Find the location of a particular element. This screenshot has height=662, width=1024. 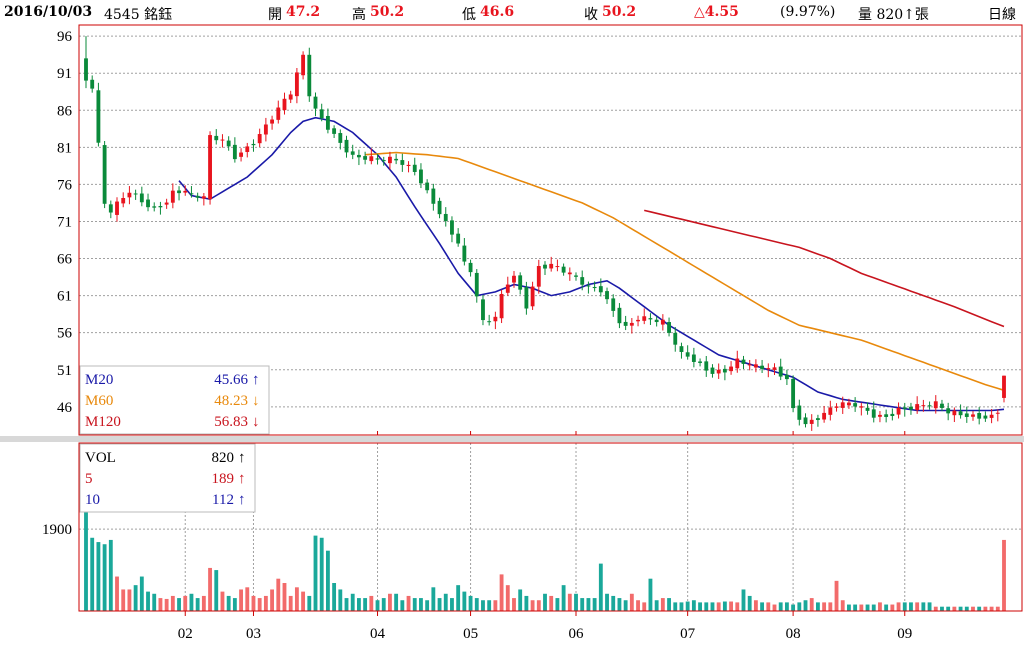

quote-date: 2016/10/03 is located at coordinates (48, 12).